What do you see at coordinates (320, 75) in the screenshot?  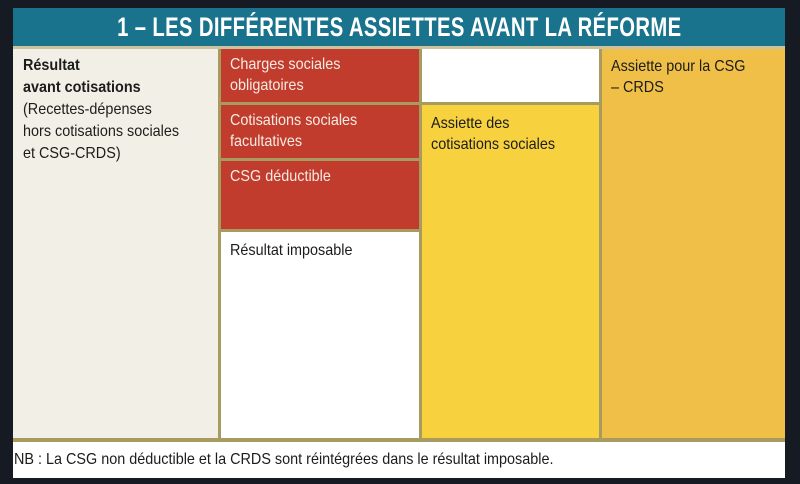 I see `block-charges-sociales-obligatoires: Charges sociales obligatoires` at bounding box center [320, 75].